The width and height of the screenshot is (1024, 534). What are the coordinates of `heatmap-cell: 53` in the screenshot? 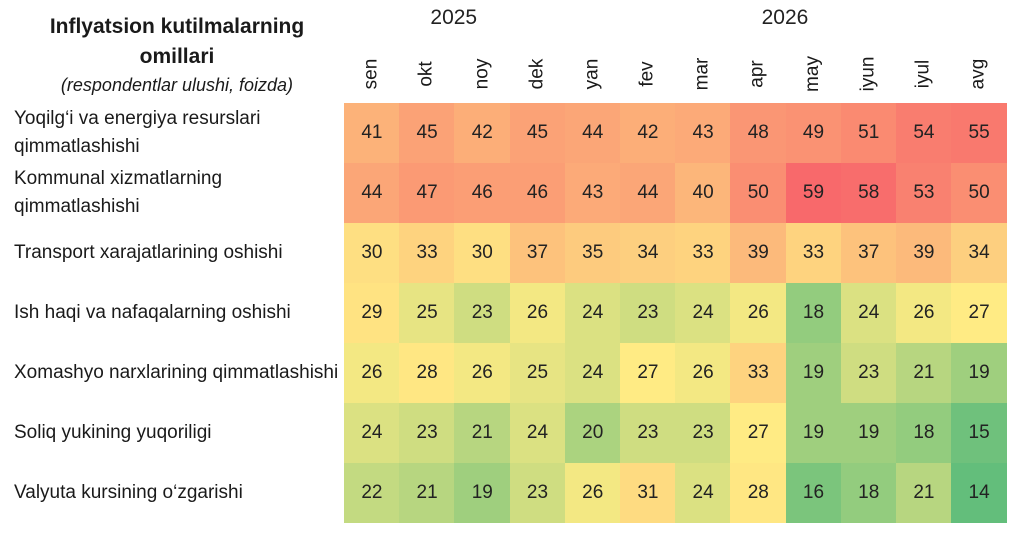 It's located at (924, 193).